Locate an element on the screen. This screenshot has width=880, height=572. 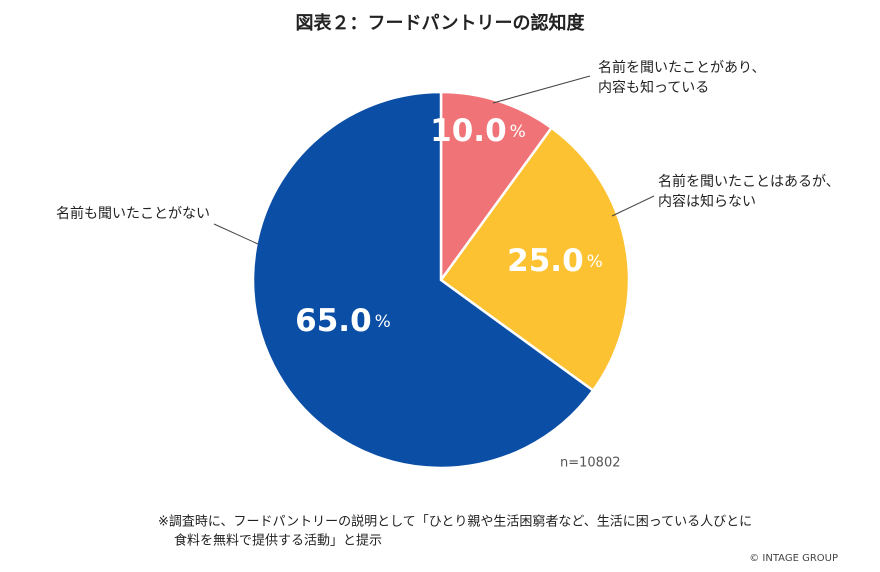
value-label: 65.0% is located at coordinates (343, 321).